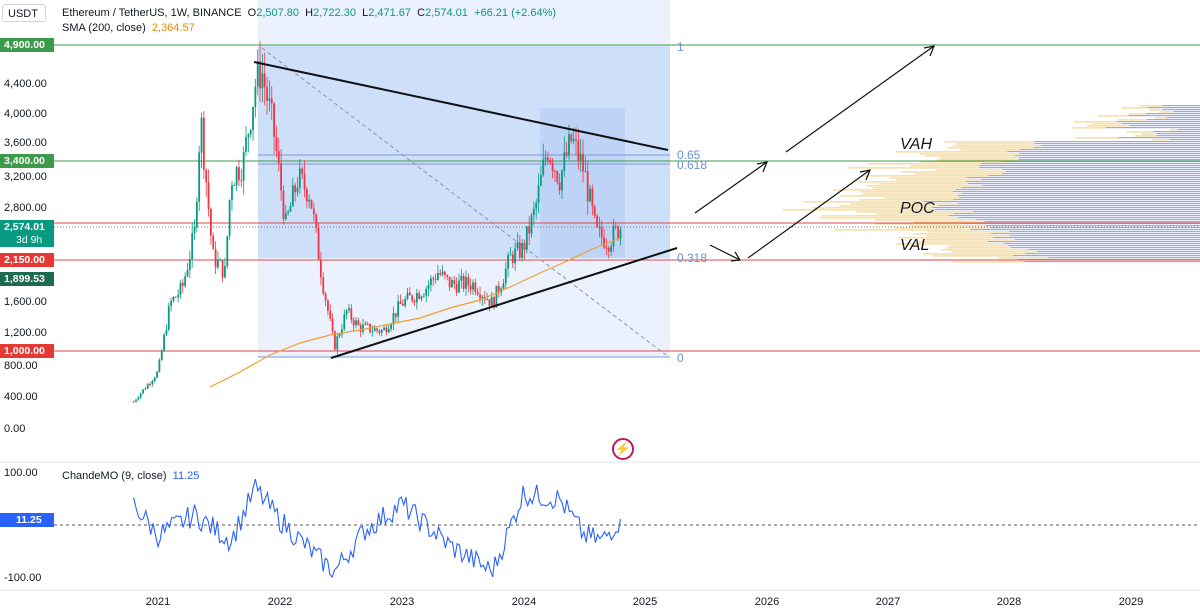  Describe the element at coordinates (130, 476) in the screenshot. I see `indicator-legend: ChandeMO (9, close) 11.25` at that location.